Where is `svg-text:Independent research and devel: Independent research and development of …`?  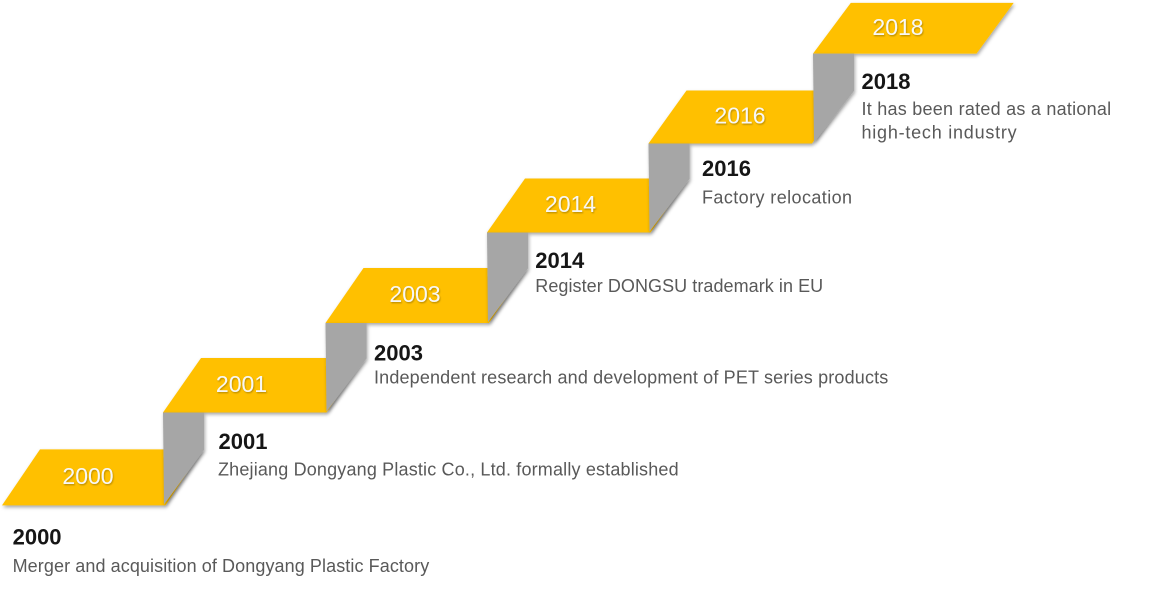 svg-text:Independent research and devel: Independent research and development of … is located at coordinates (631, 377).